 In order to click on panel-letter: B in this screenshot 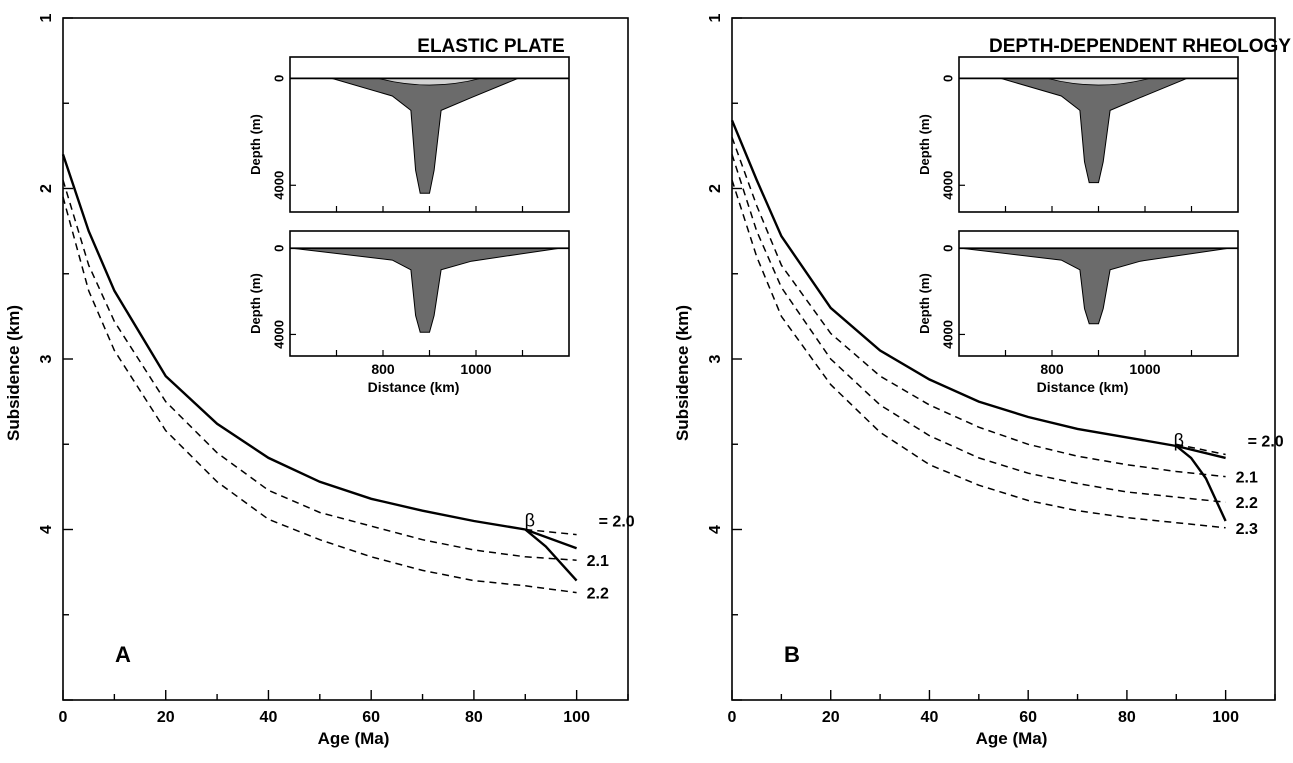, I will do `click(792, 654)`.